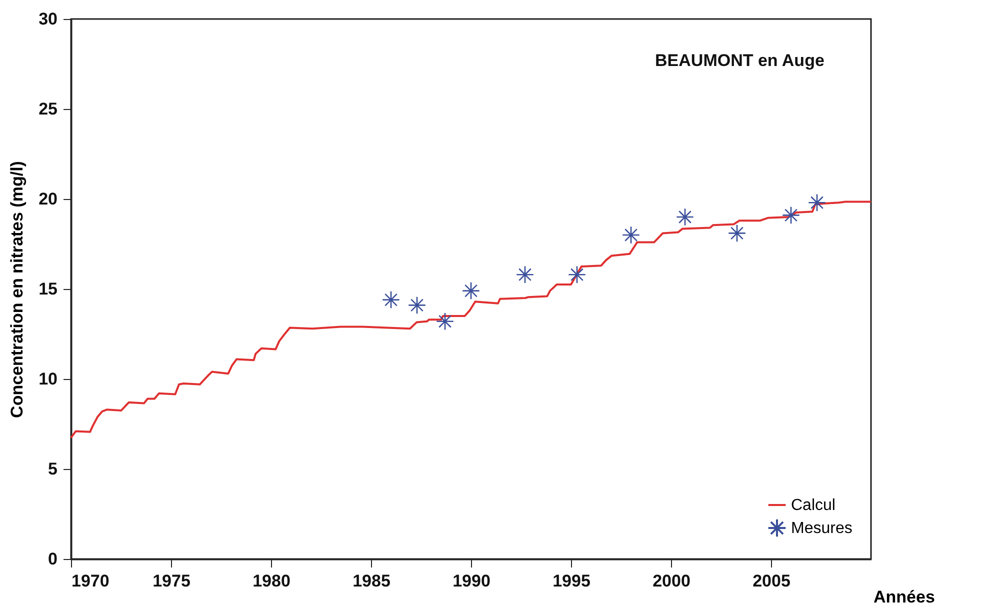  Describe the element at coordinates (671, 581) in the screenshot. I see `x-tick-label: 2000` at that location.